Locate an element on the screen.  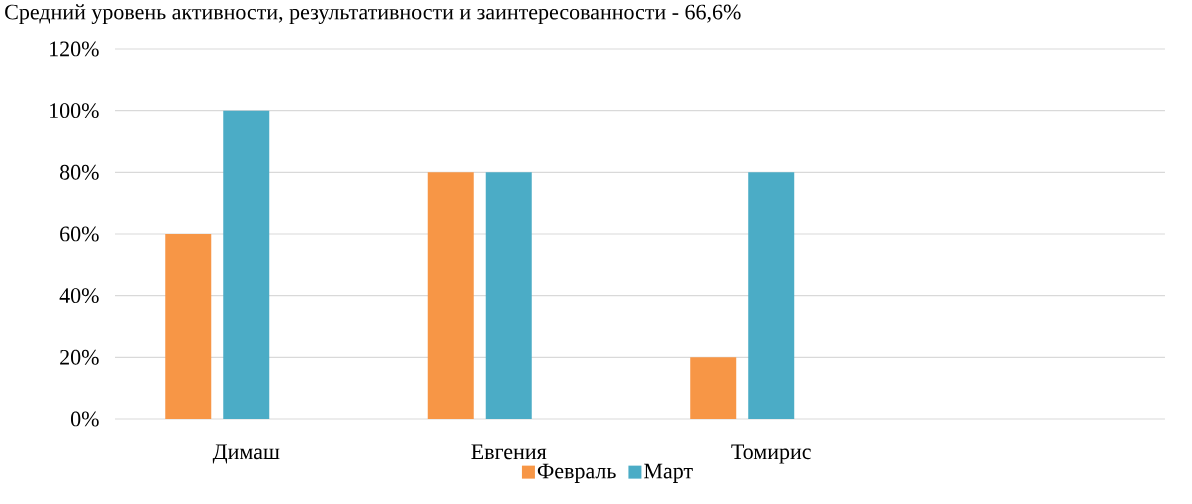
y-tick-label: 40% is located at coordinates (79, 296).